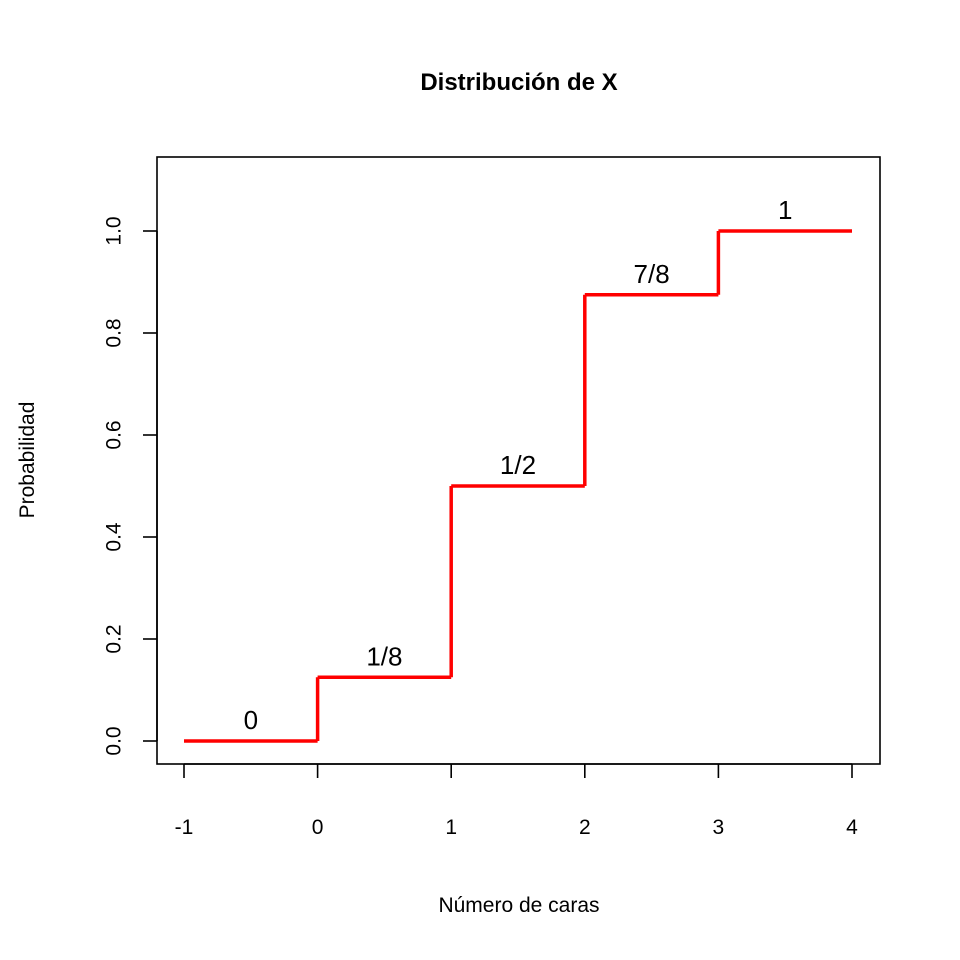 Image resolution: width=960 pixels, height=960 pixels. I want to click on y-tick-label: 0.0, so click(113, 740).